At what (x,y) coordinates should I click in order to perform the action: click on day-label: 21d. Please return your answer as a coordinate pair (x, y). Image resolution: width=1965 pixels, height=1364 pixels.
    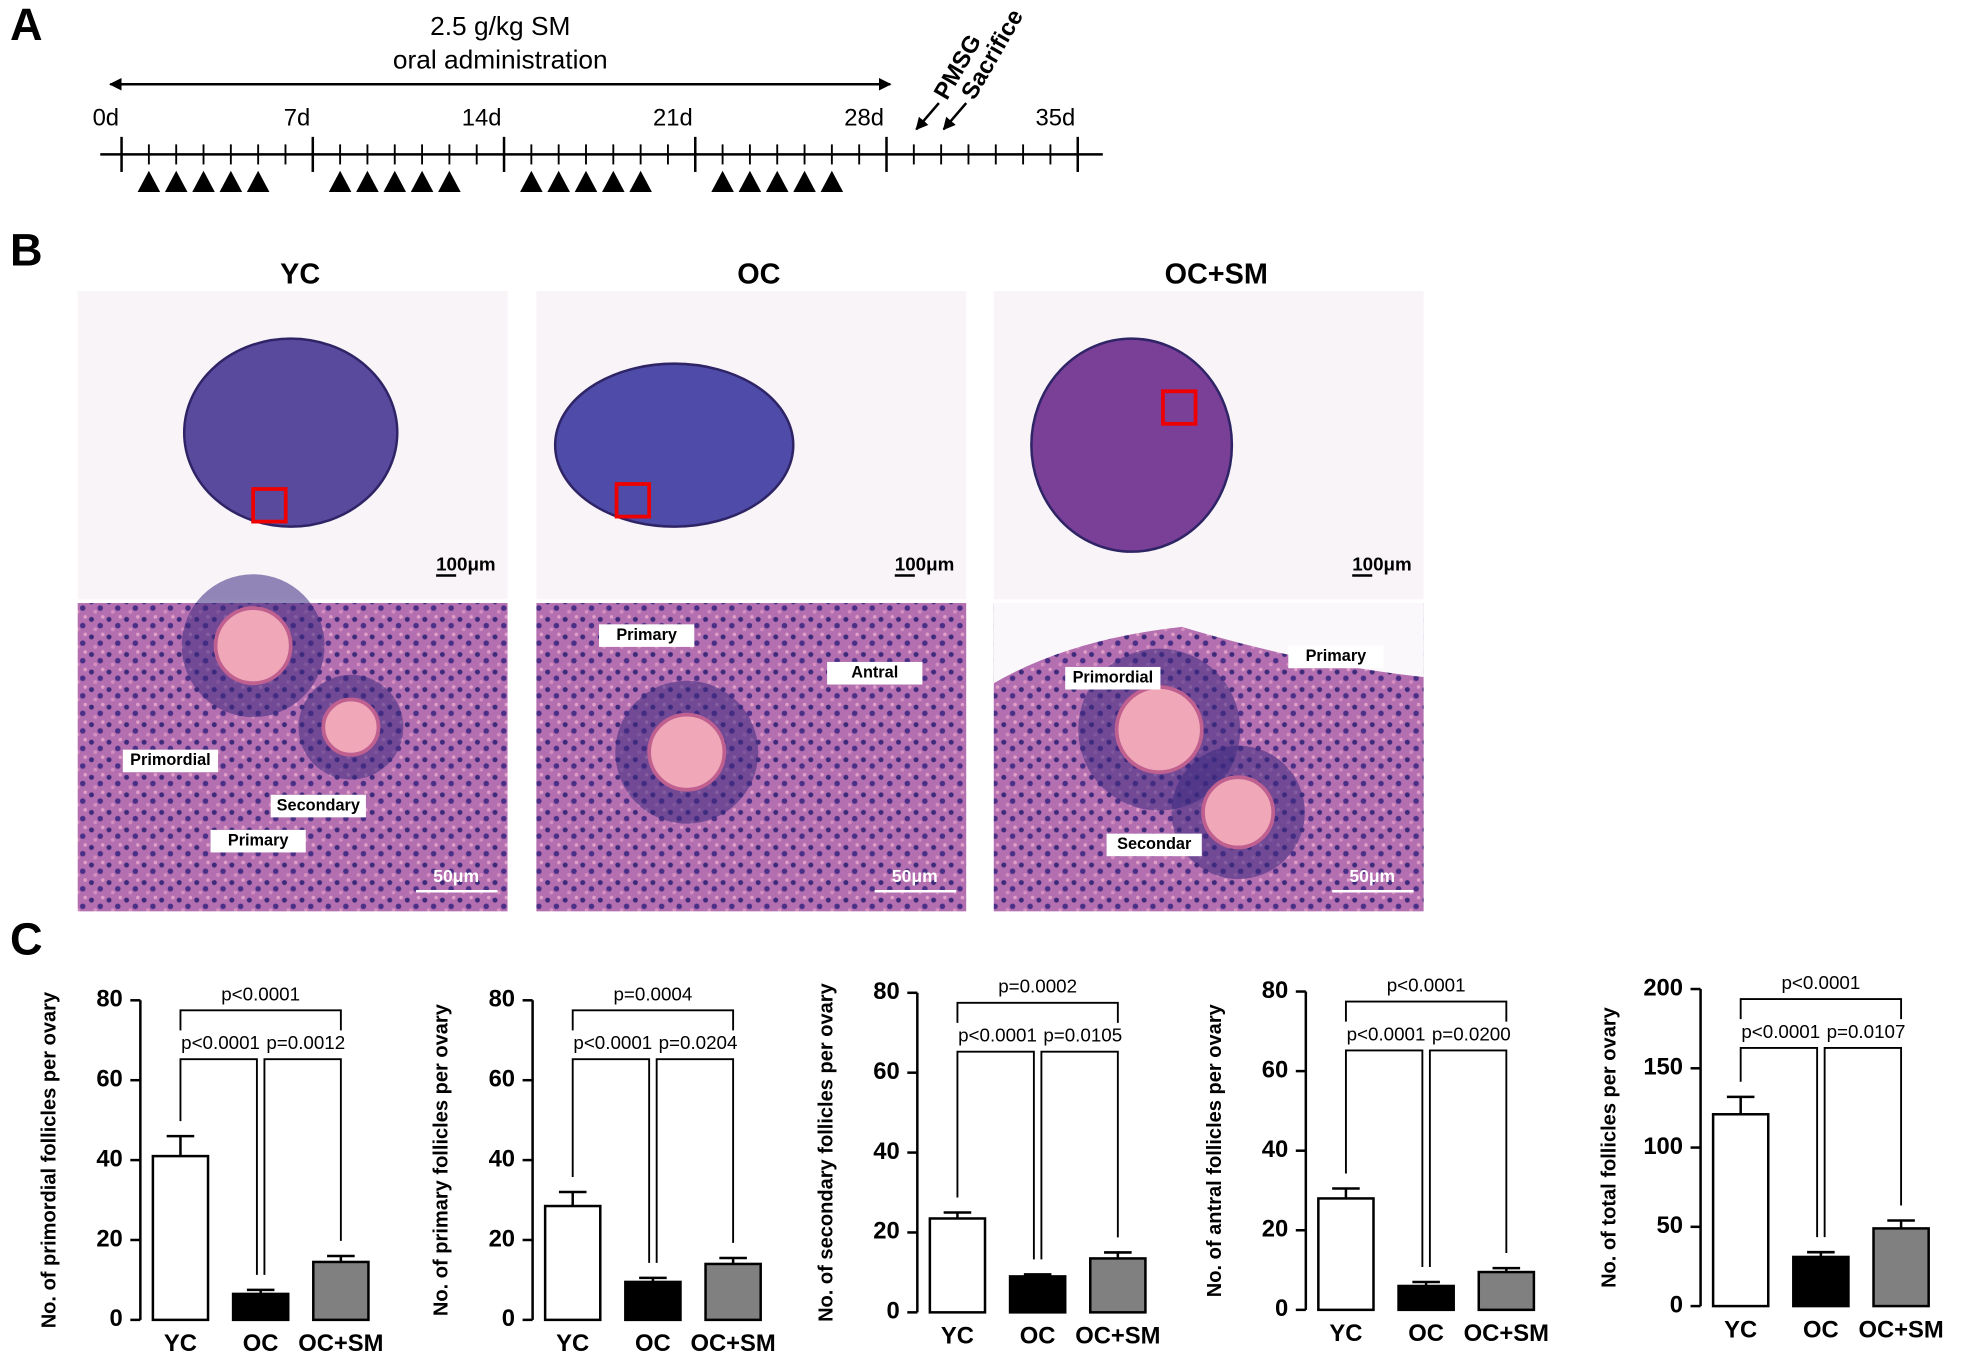
    Looking at the image, I should click on (673, 118).